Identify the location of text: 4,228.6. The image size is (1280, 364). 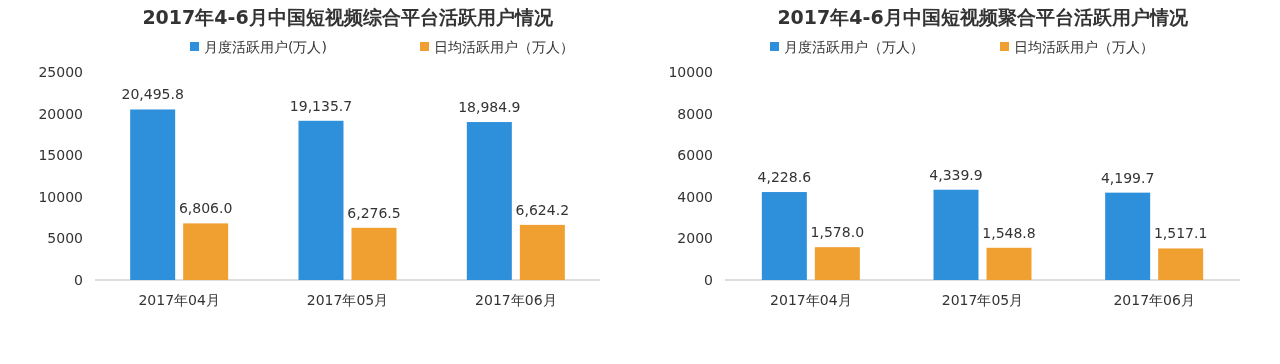
(784, 177).